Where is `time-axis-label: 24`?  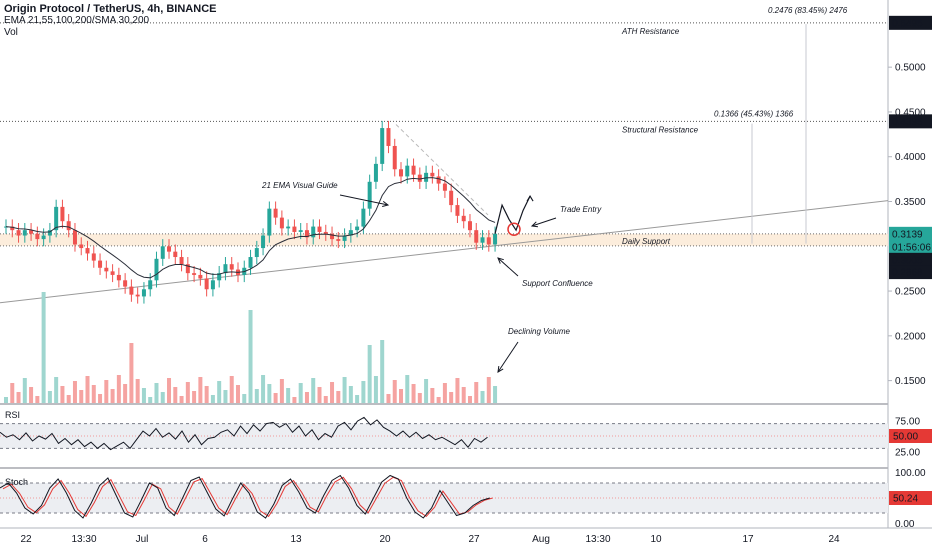
time-axis-label: 24 is located at coordinates (834, 539).